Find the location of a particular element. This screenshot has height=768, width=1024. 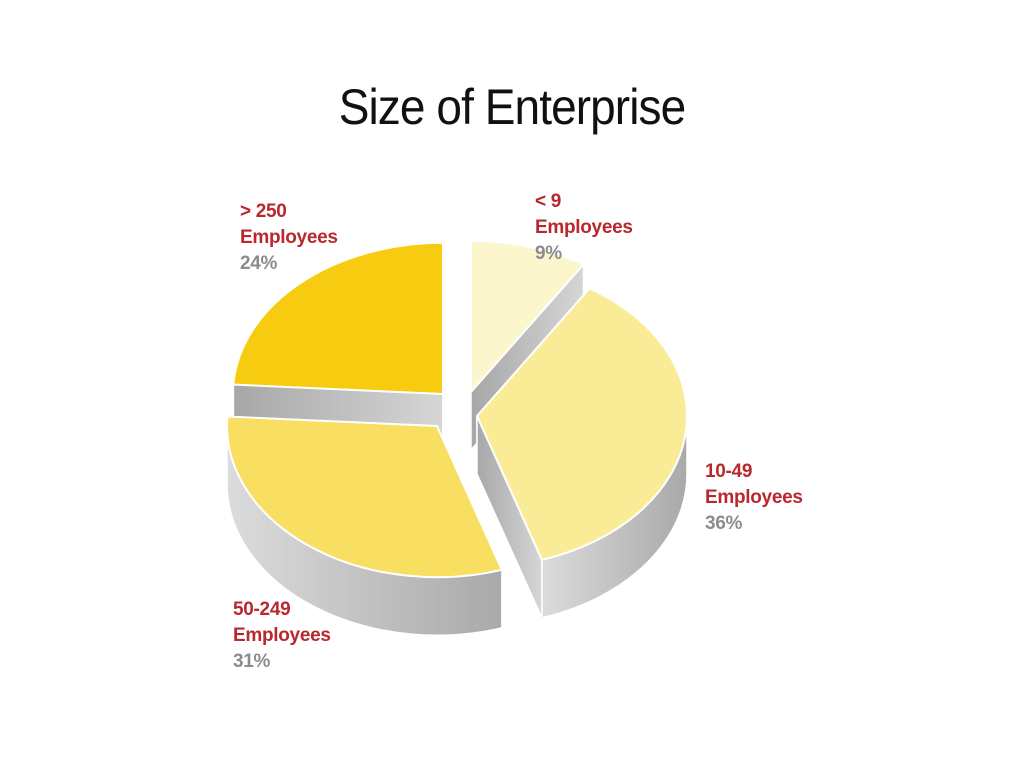

slice-label-s9: < 9 Employees 9% is located at coordinates (584, 227).